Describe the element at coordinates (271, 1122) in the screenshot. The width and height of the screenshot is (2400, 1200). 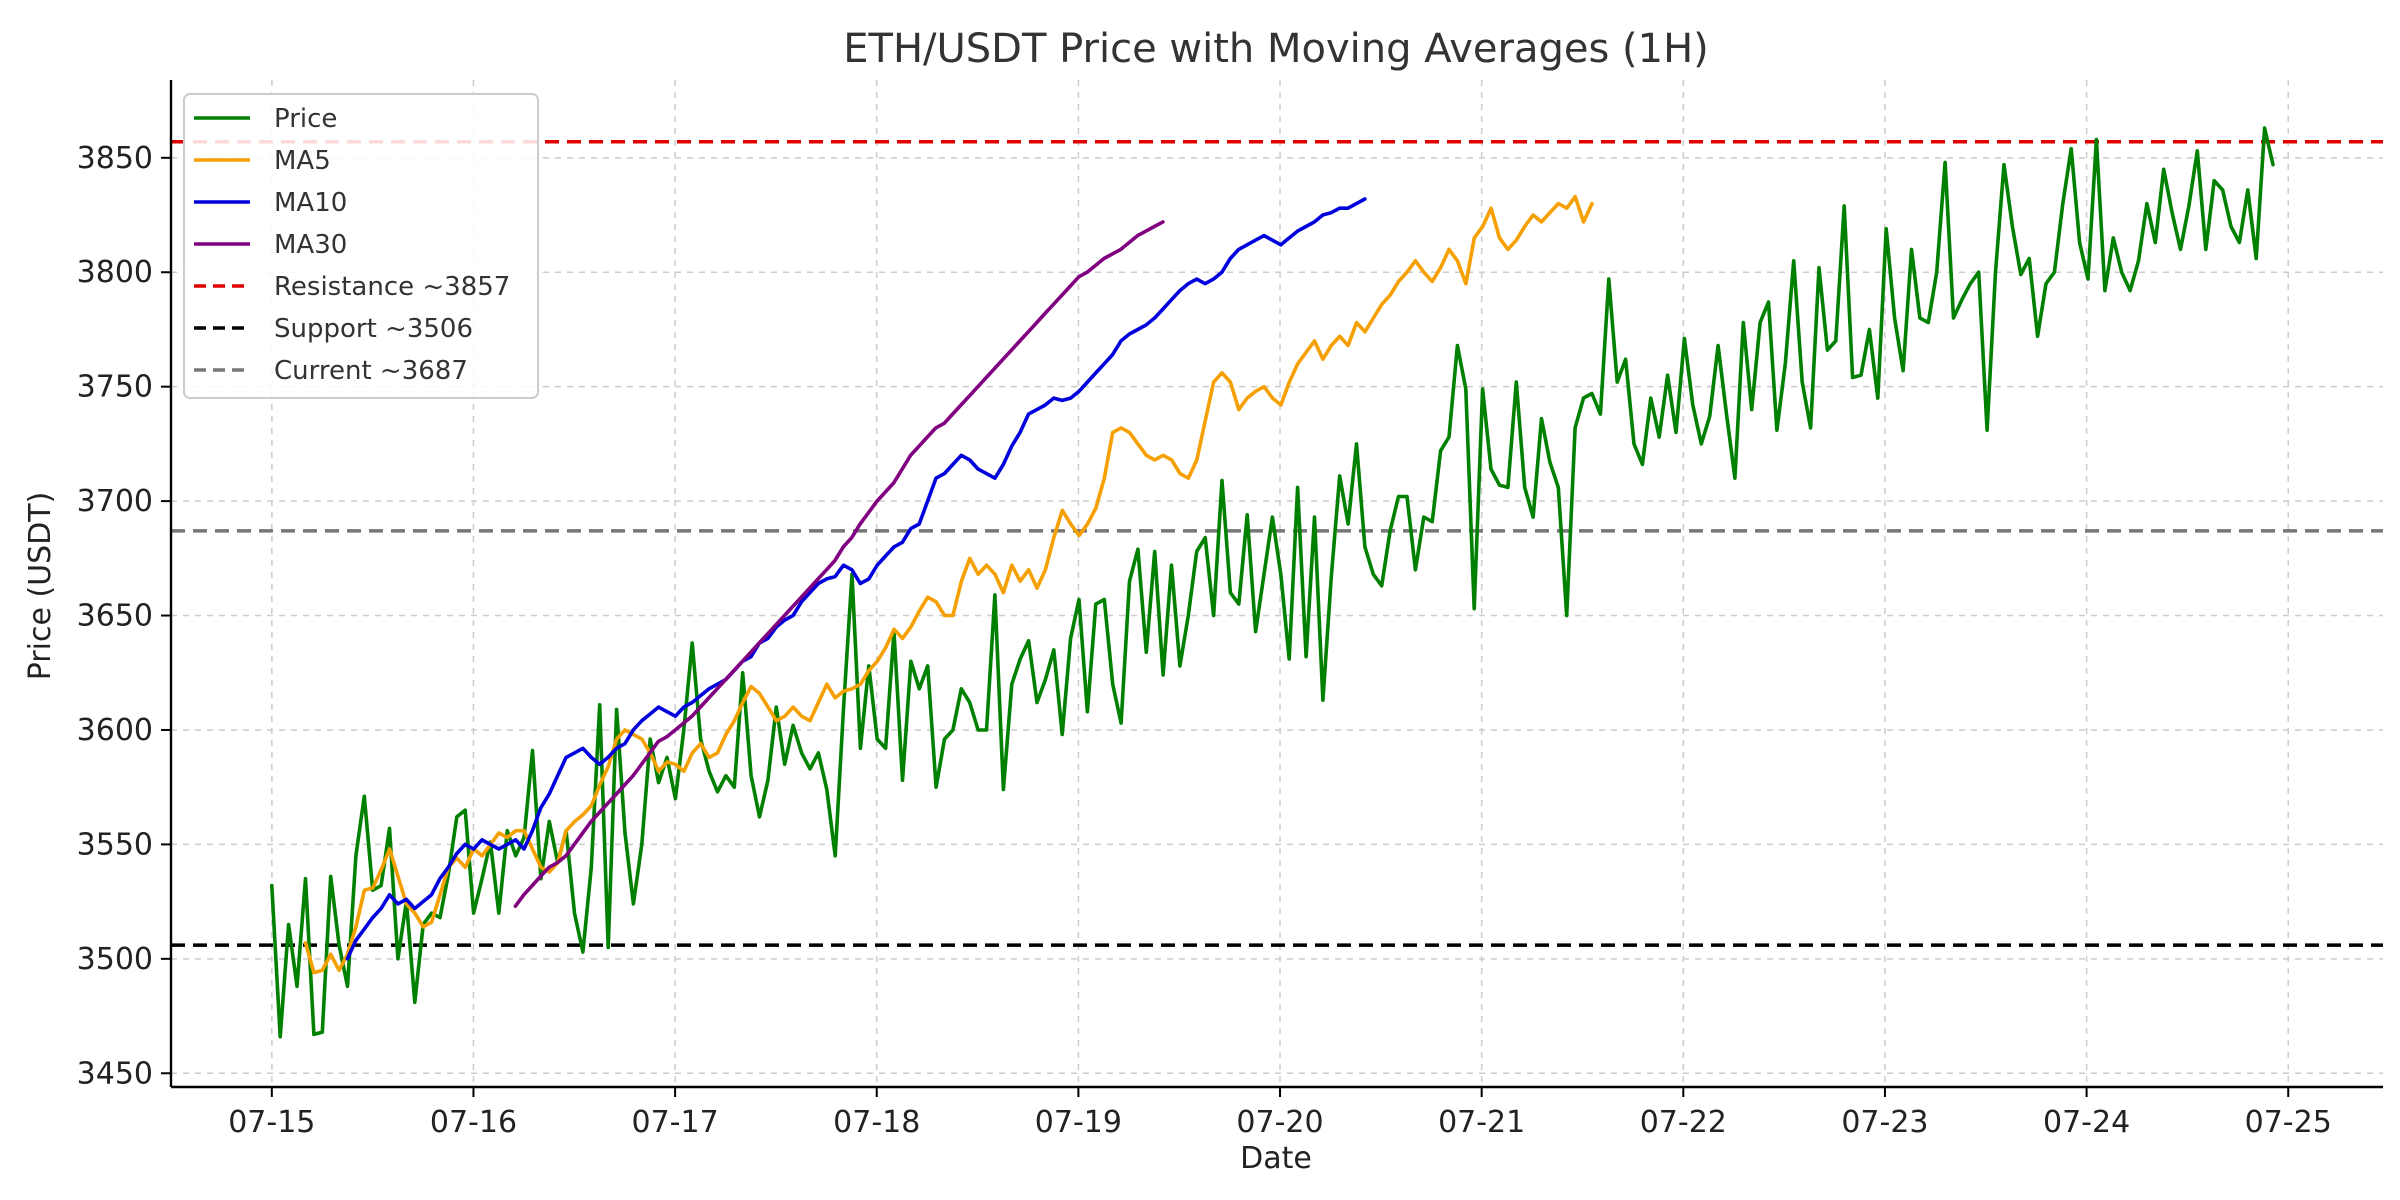
I see `x-tick-label: 07-15` at that location.